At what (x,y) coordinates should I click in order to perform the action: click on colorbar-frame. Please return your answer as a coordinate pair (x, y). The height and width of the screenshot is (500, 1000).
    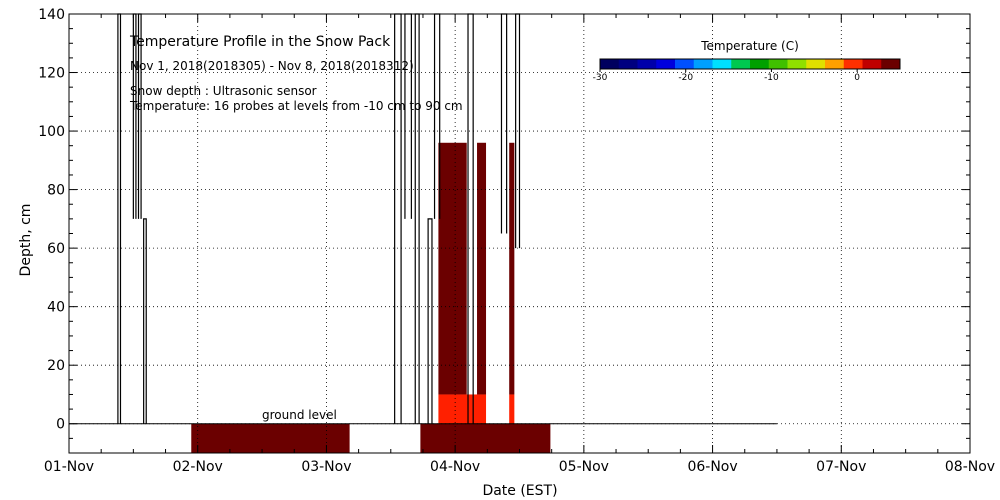
    Looking at the image, I should click on (750, 64).